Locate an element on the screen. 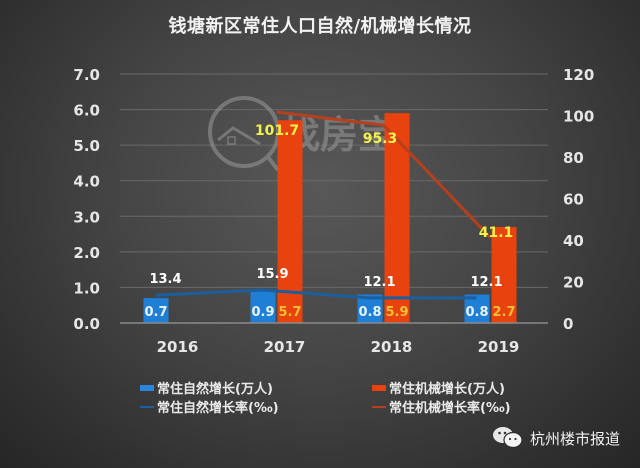 The width and height of the screenshot is (640, 468). right-axis-tick: 0 is located at coordinates (568, 324).